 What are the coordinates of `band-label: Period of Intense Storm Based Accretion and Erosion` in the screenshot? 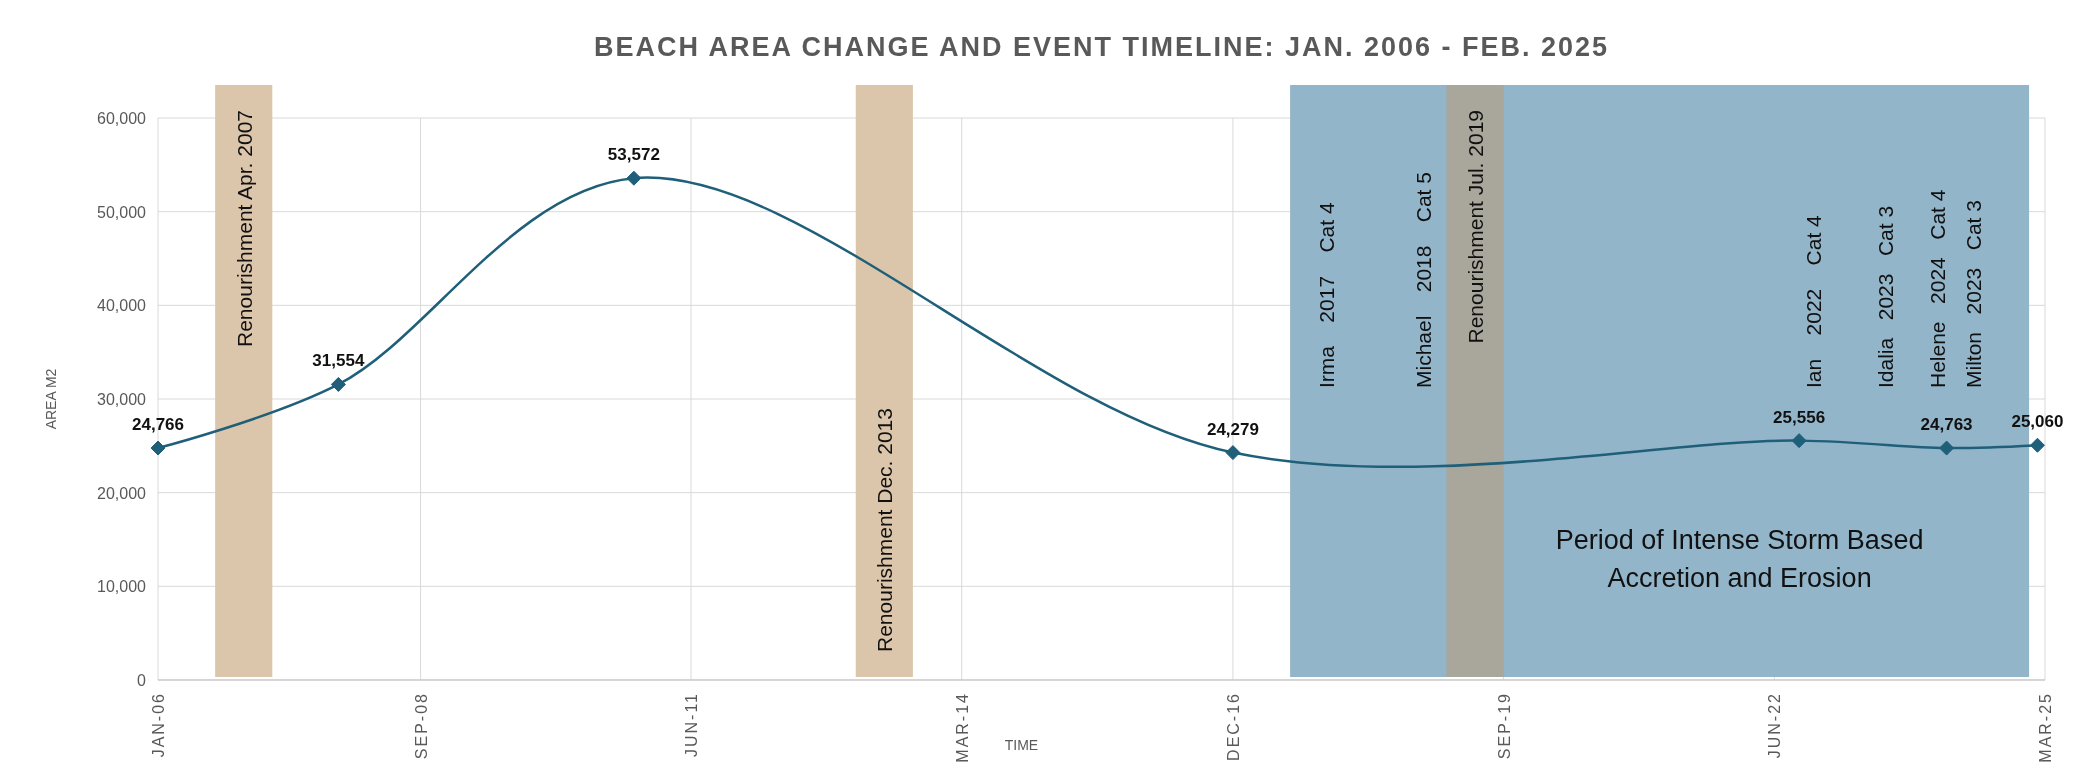 It's located at (1739, 558).